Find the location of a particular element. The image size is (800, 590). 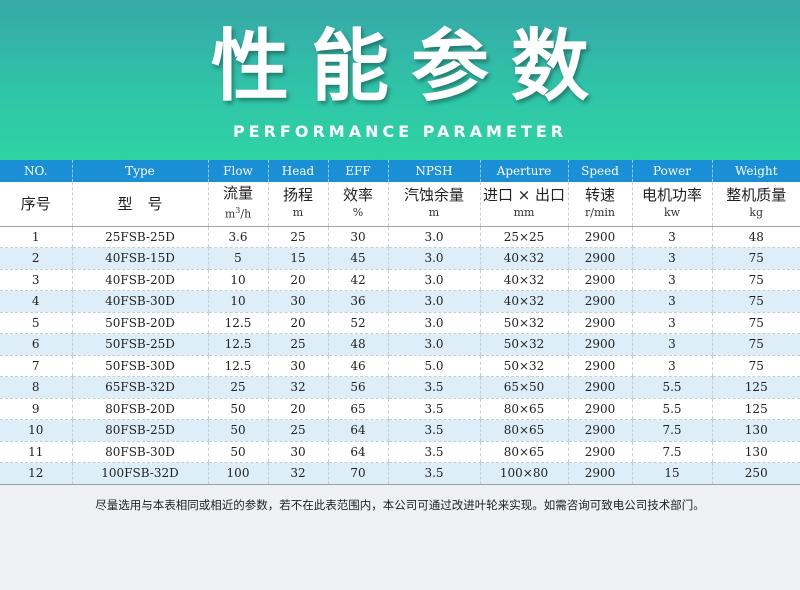

column-header-cn: 序号 is located at coordinates (36, 204).